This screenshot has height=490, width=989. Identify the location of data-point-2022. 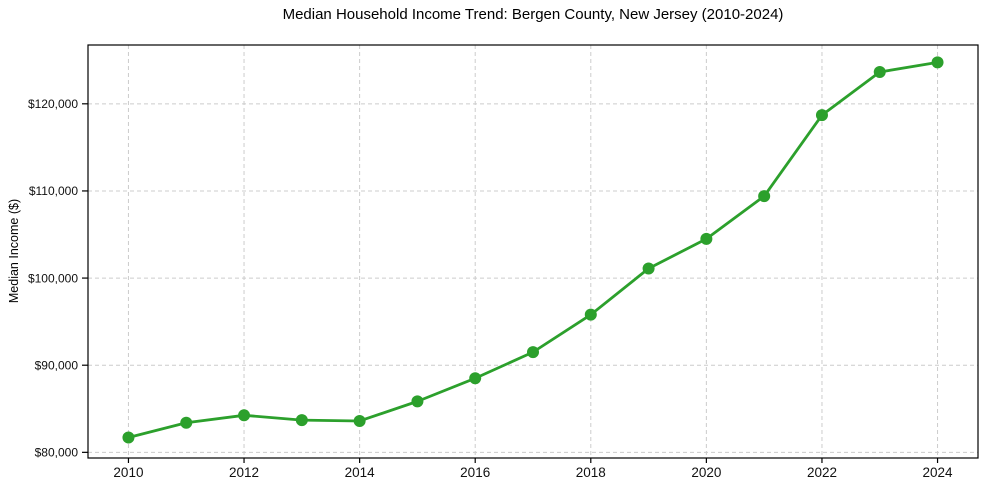
(821, 115).